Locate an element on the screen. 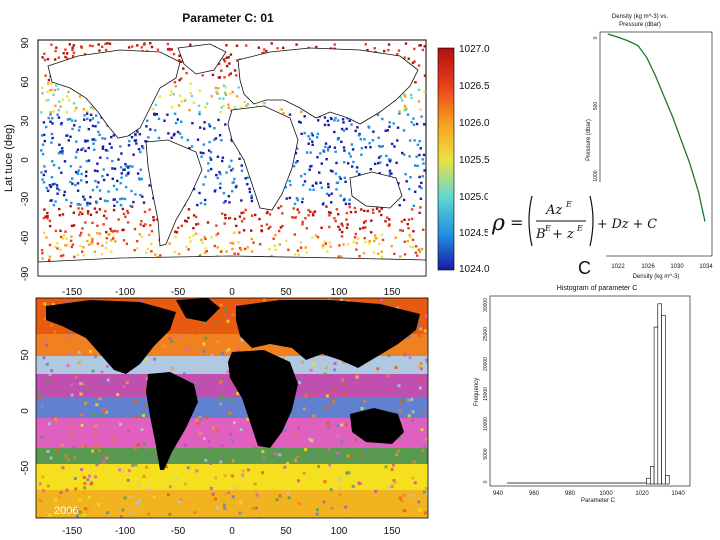 This screenshot has height=540, width=720. equation-tail: + Dz + C is located at coordinates (627, 224).